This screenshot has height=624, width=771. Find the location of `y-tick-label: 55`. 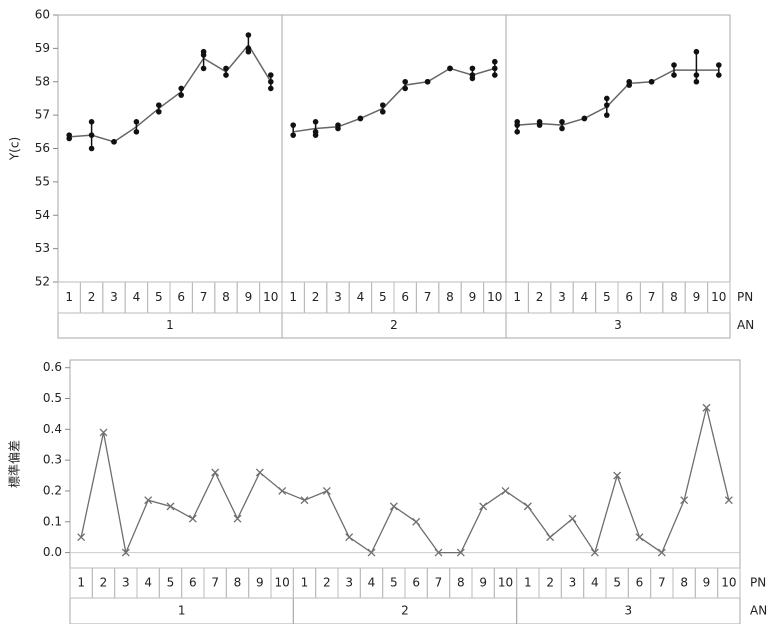

y-tick-label: 55 is located at coordinates (42, 181).